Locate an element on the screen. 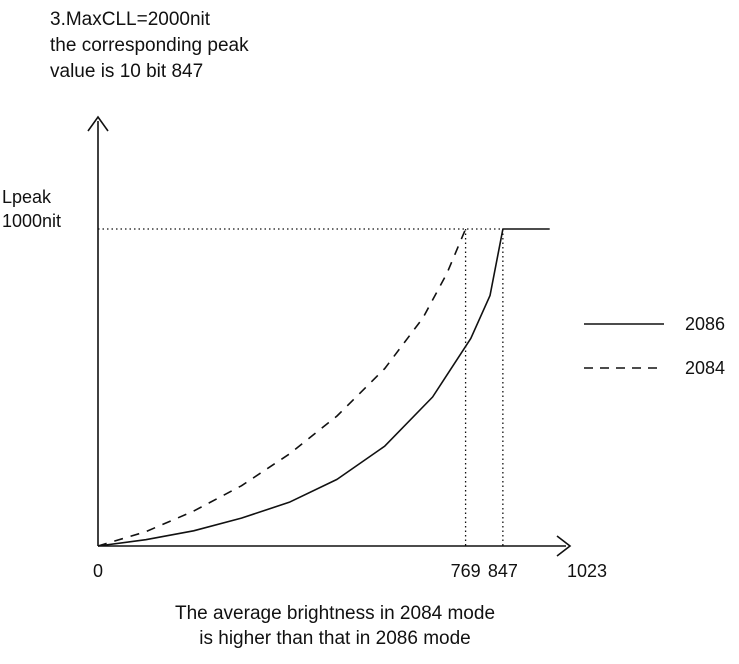 This screenshot has height=664, width=739. y-axis is located at coordinates (98, 330).